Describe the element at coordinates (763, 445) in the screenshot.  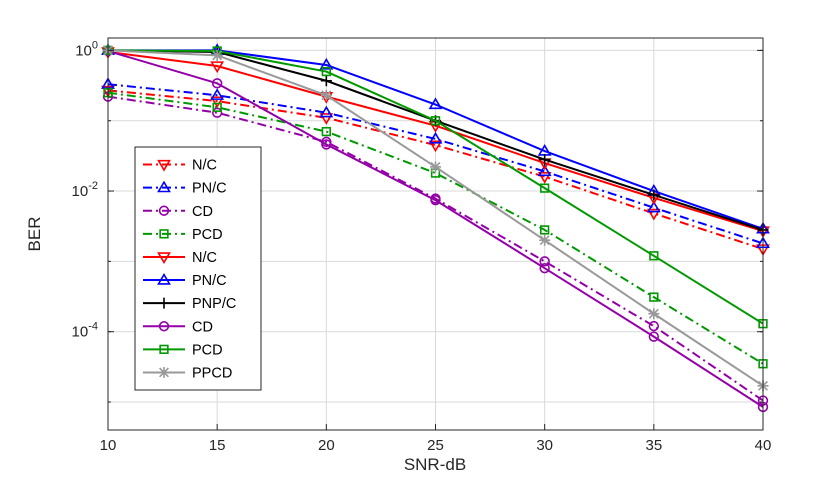
I see `x-tick-label: 40` at that location.